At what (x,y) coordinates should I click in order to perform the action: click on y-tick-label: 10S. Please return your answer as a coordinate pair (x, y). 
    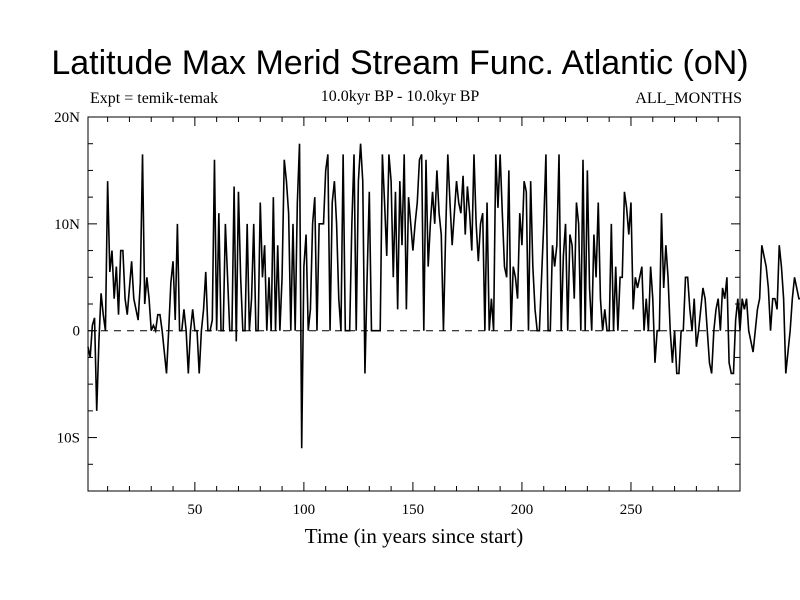
    Looking at the image, I should click on (68, 439).